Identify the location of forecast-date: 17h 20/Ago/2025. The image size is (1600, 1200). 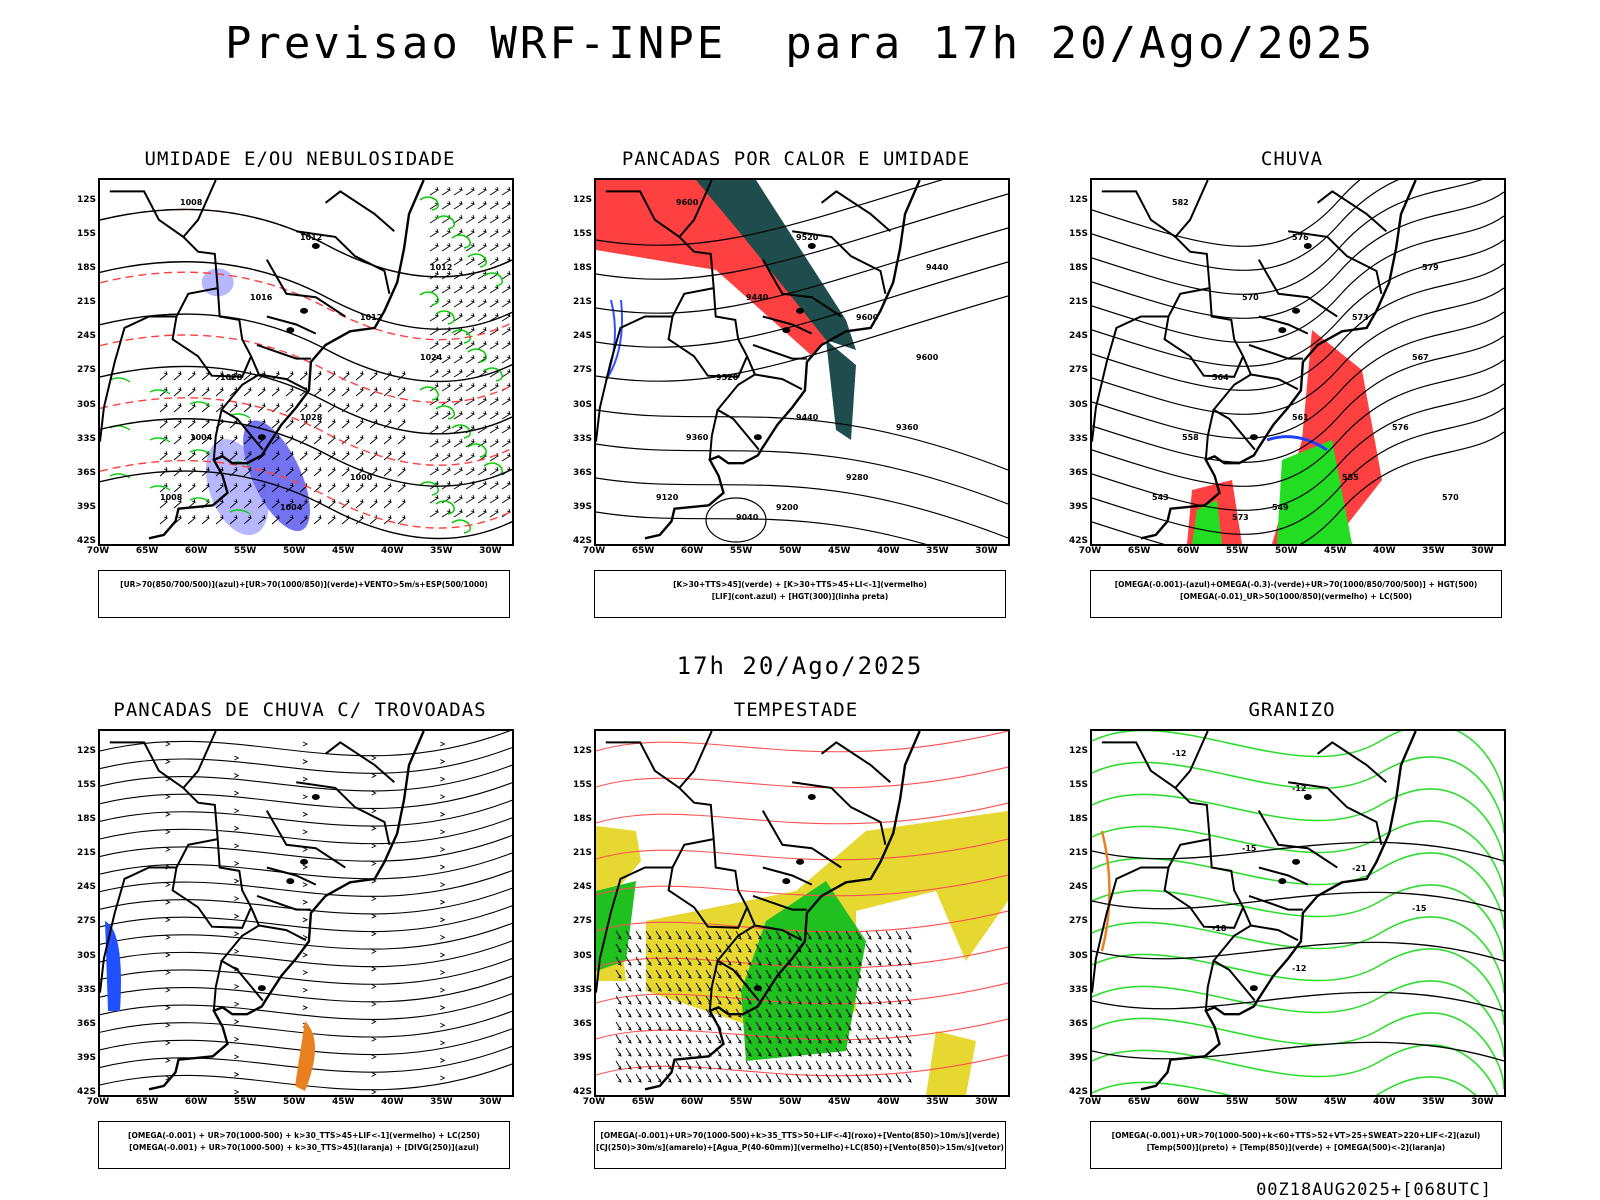
(800, 666).